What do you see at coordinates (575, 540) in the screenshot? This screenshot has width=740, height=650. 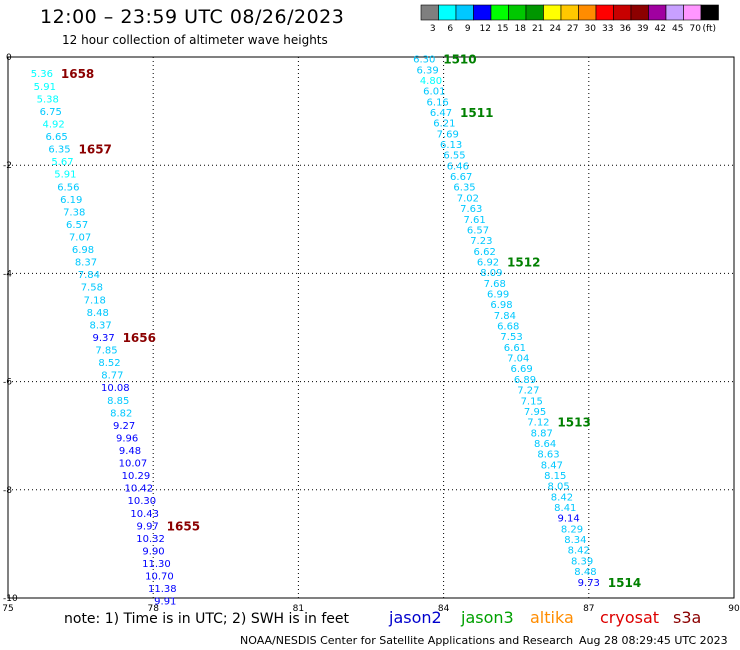 I see `track-value-label: 8.34` at bounding box center [575, 540].